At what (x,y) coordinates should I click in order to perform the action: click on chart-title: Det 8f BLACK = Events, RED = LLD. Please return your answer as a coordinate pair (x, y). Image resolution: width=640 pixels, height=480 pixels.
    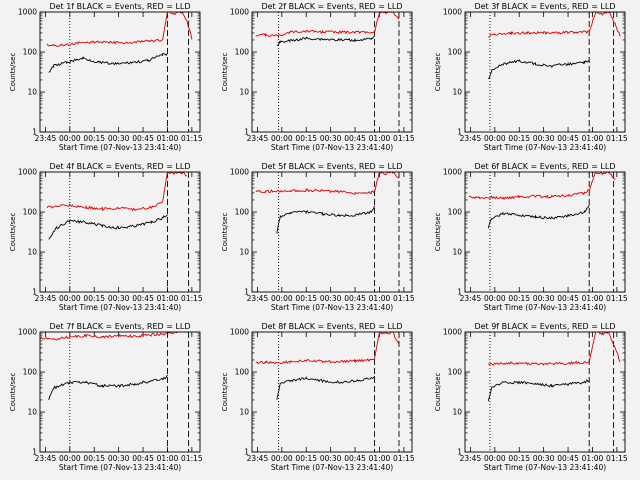
    Looking at the image, I should click on (331, 326).